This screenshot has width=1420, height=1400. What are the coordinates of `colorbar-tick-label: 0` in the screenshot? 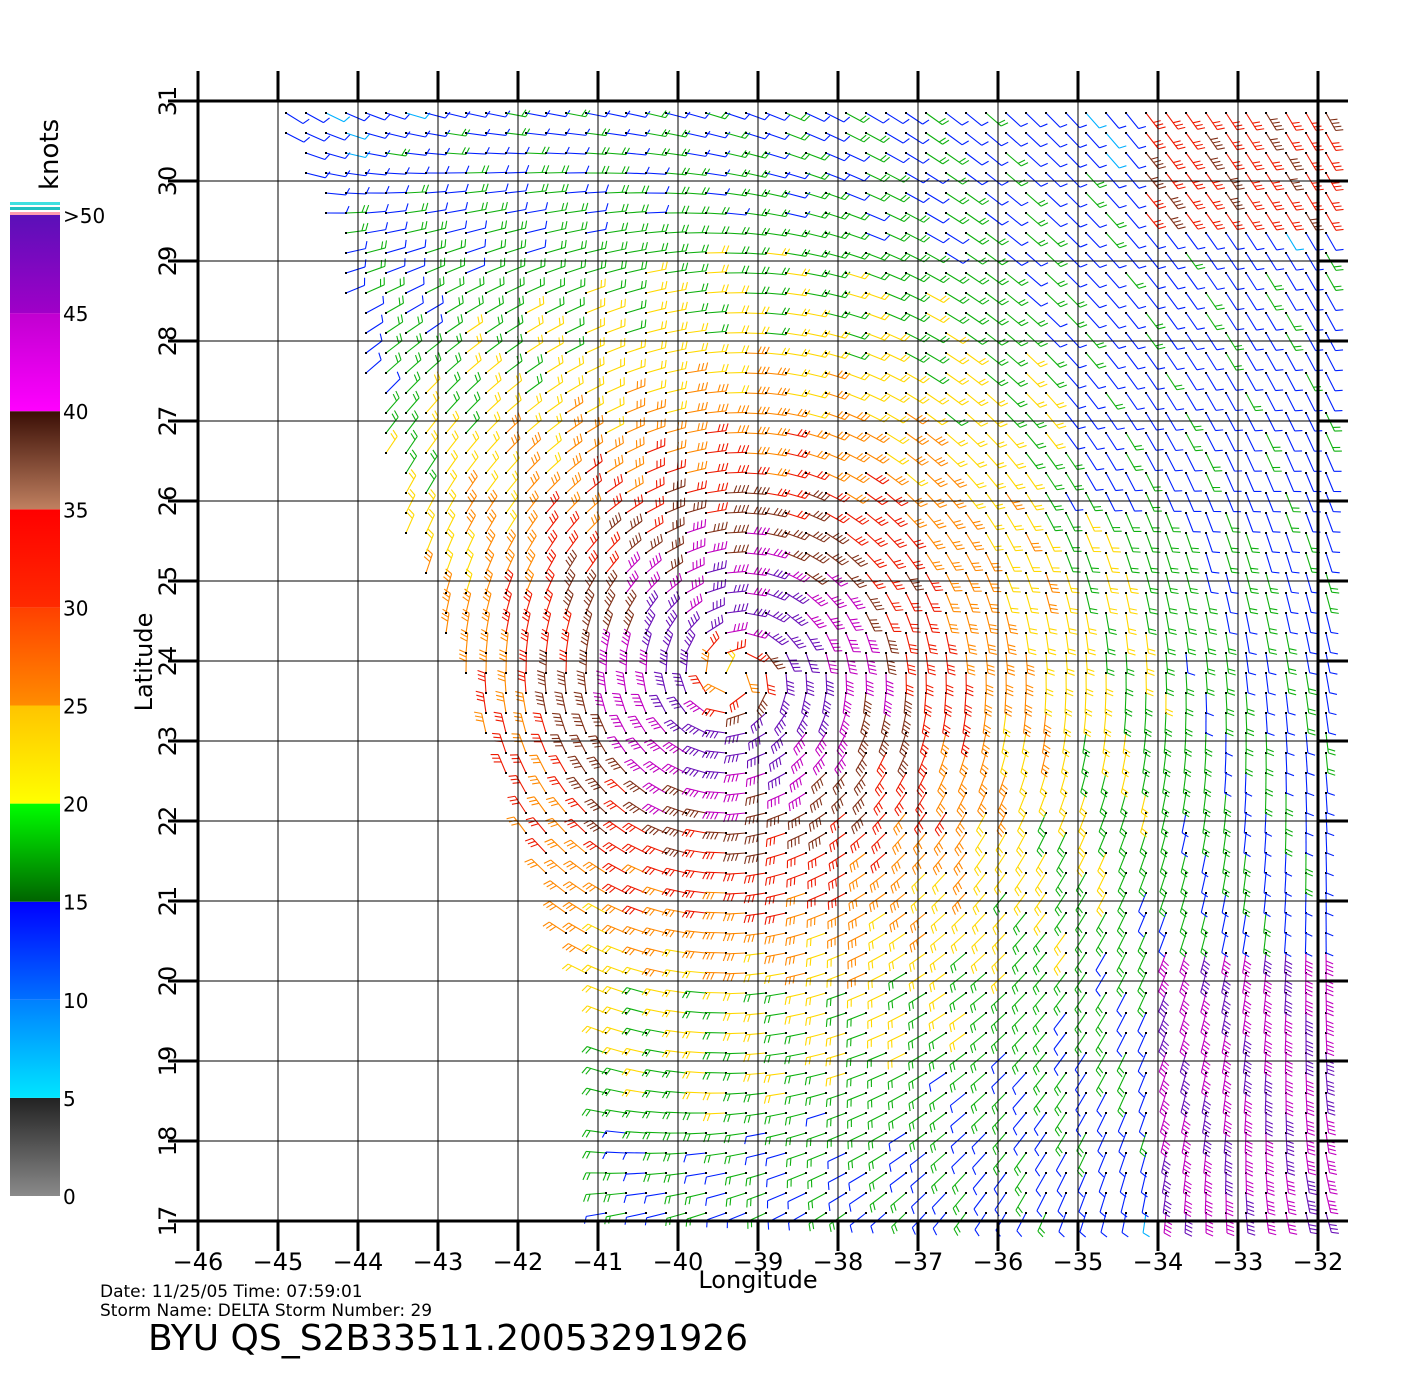 It's located at (69, 1197).